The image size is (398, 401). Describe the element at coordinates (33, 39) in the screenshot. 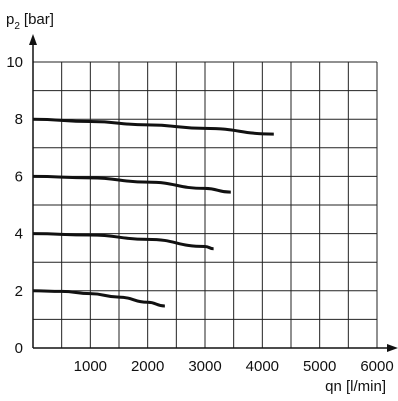

I see `y-axis-arrow-icon` at that location.